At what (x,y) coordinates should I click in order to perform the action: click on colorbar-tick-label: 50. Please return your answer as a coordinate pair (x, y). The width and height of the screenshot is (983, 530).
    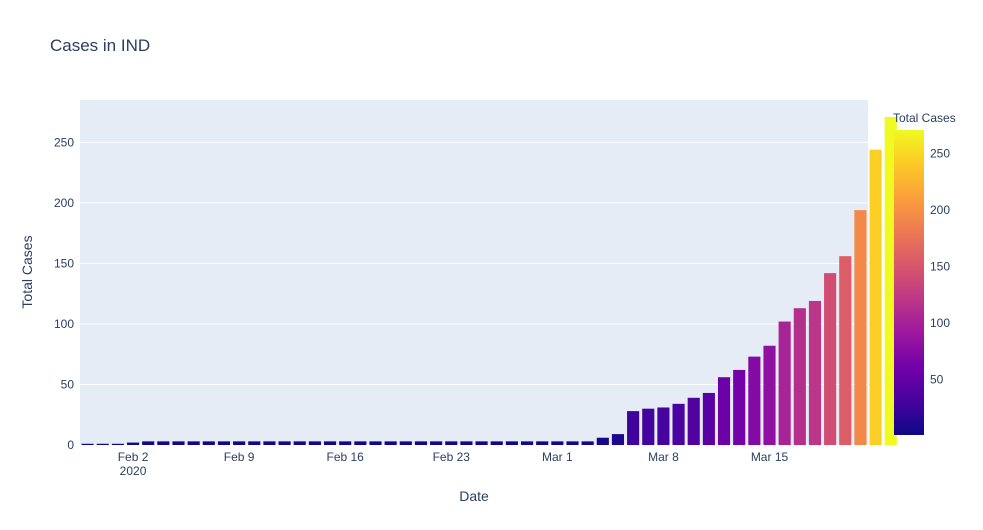
    Looking at the image, I should click on (937, 380).